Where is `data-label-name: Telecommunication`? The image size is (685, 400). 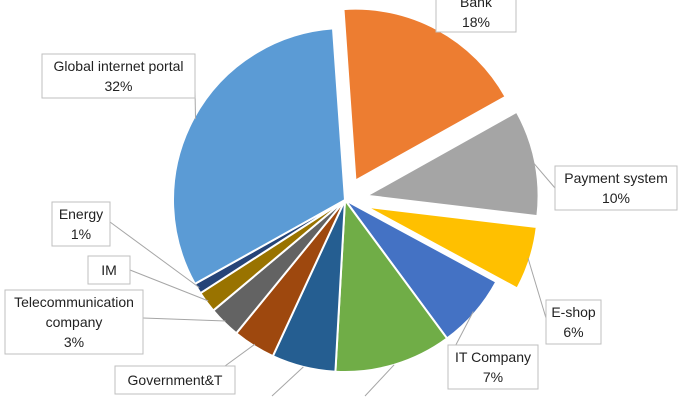
data-label-name: Telecommunication is located at coordinates (74, 302).